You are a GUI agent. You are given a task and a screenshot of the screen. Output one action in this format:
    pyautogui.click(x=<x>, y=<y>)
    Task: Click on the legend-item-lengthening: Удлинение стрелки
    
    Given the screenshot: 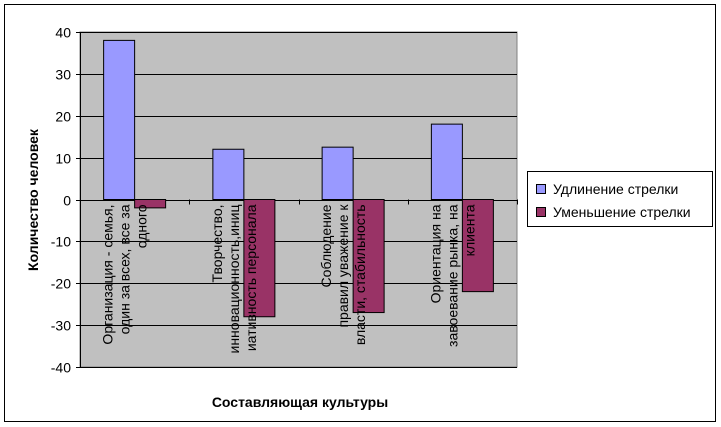 What is the action you would take?
    pyautogui.click(x=607, y=189)
    